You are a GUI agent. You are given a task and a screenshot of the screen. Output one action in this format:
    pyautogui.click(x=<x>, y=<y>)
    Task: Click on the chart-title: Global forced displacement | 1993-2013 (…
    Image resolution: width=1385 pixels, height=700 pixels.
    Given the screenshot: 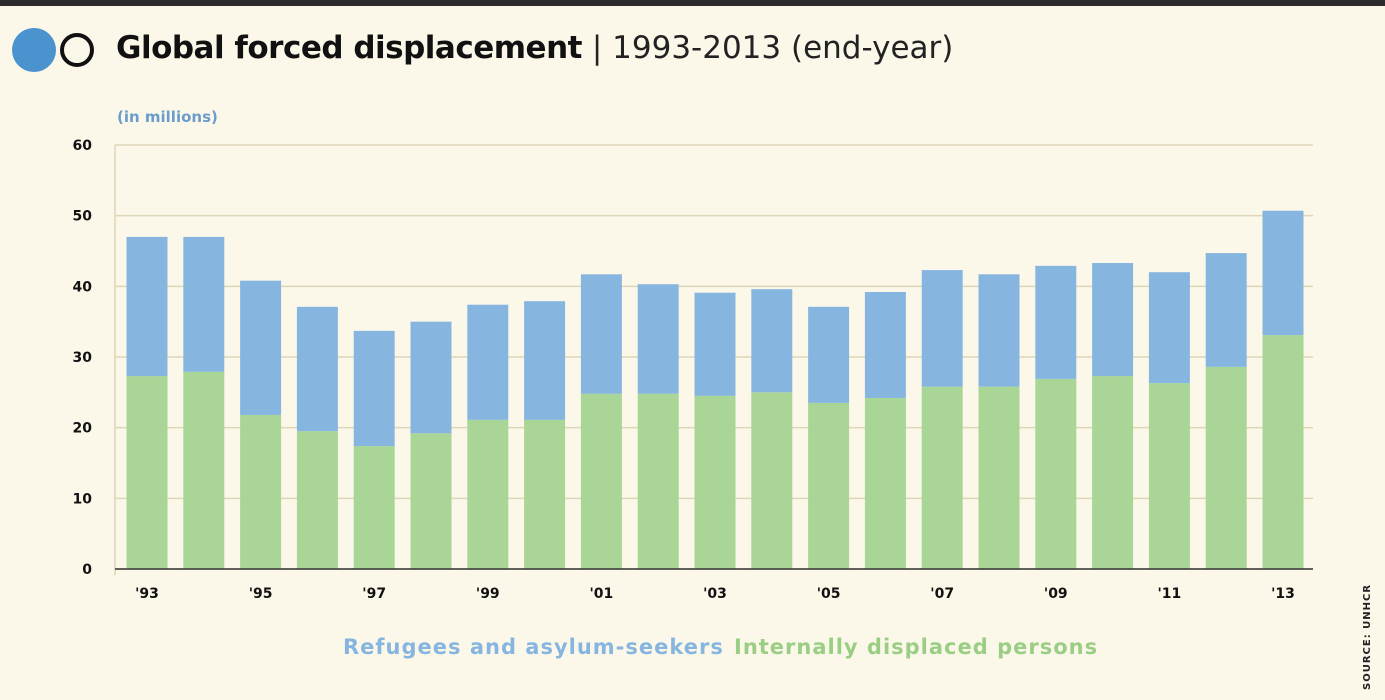 What is the action you would take?
    pyautogui.click(x=534, y=48)
    